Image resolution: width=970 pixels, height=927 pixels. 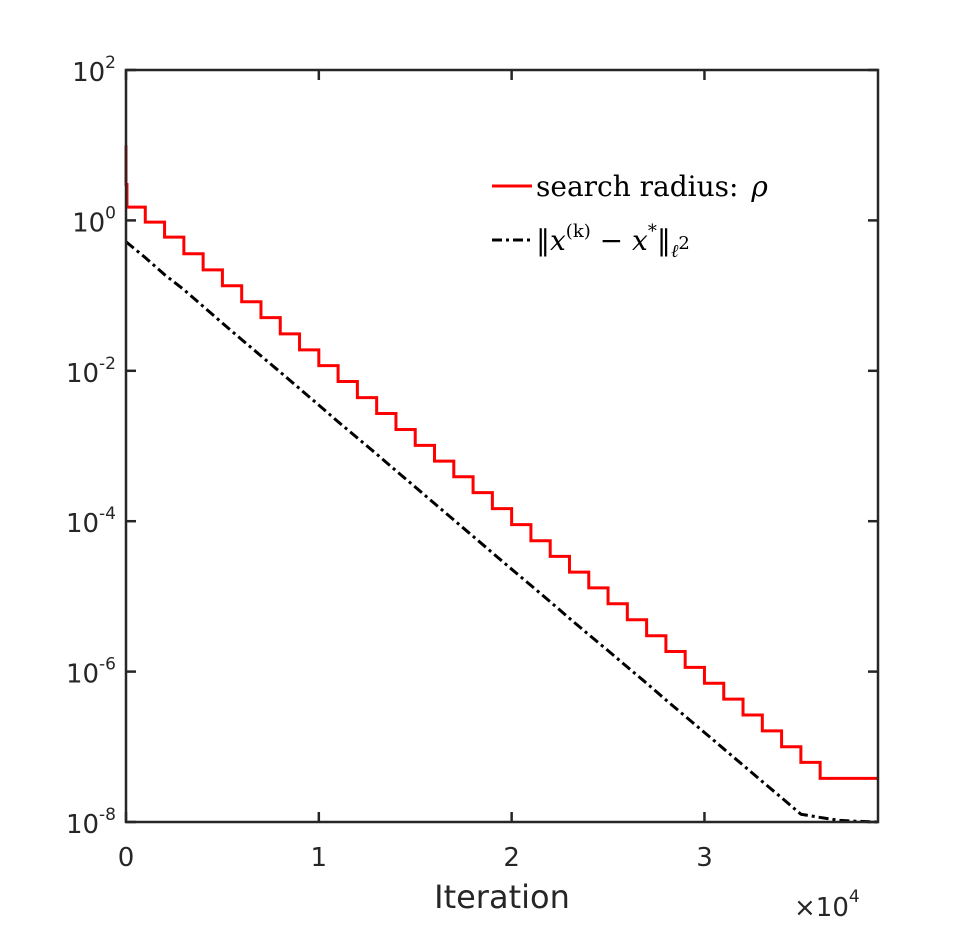 What do you see at coordinates (91, 672) in the screenshot?
I see `y-tick-label-4: 10⁻⁶` at bounding box center [91, 672].